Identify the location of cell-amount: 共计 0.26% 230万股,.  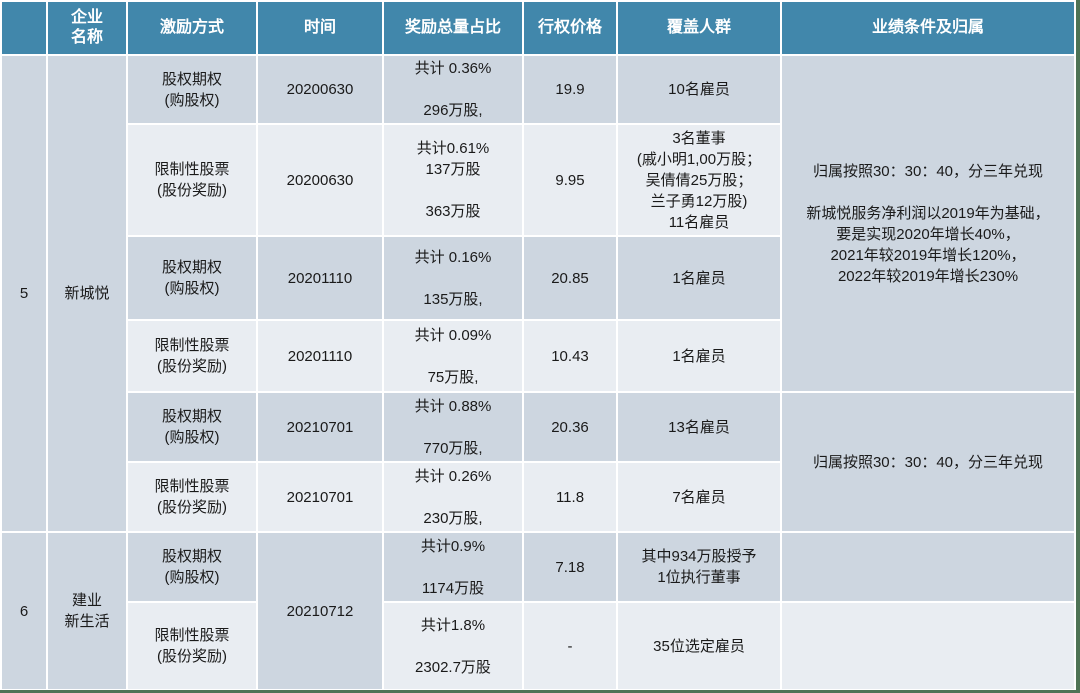
(453, 497).